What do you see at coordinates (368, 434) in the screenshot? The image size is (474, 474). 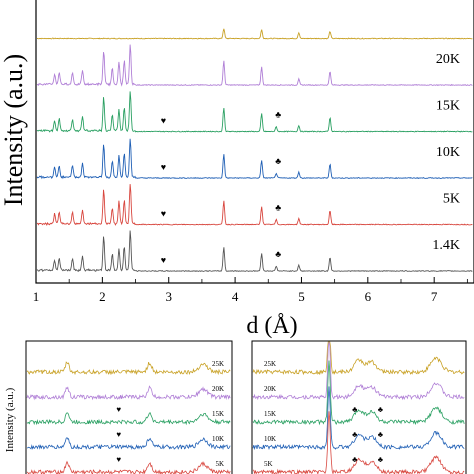 I see `inset-right-annotations: ♣ ♣ ♣ ♣ ♣ ♣` at bounding box center [368, 434].